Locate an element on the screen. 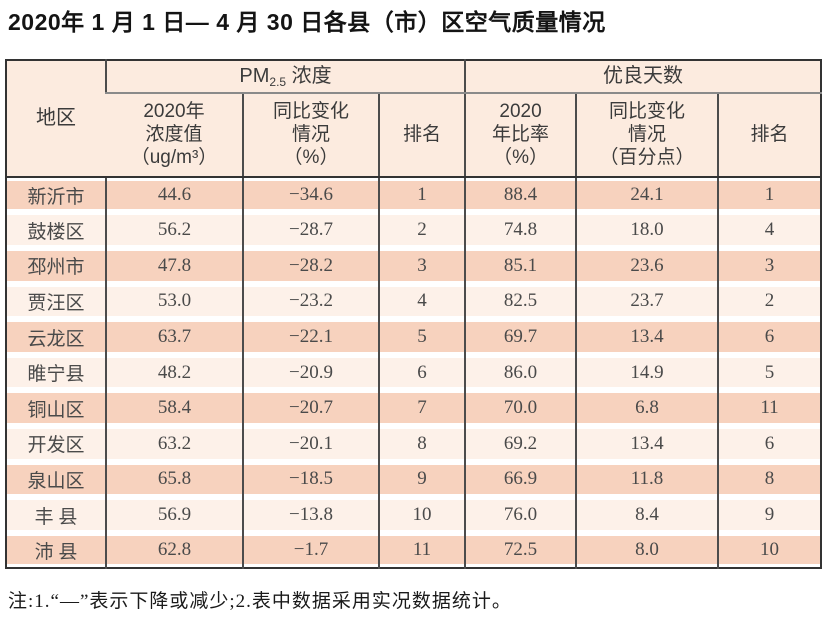  cell-pm-change: −20.9 is located at coordinates (310, 372).